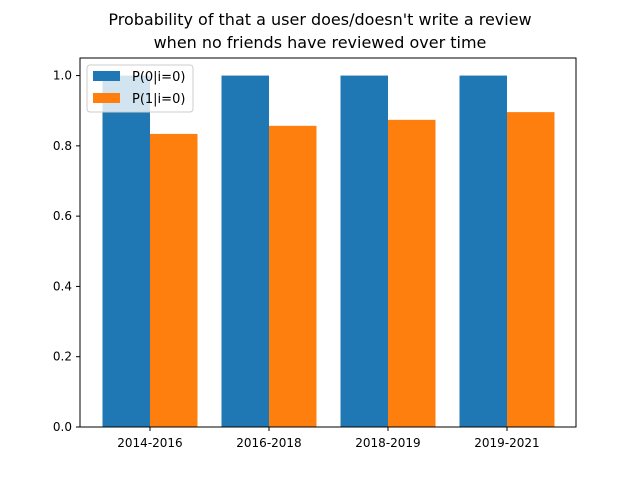 The height and width of the screenshot is (480, 640). I want to click on bar-s0-2016-2018, so click(245, 251).